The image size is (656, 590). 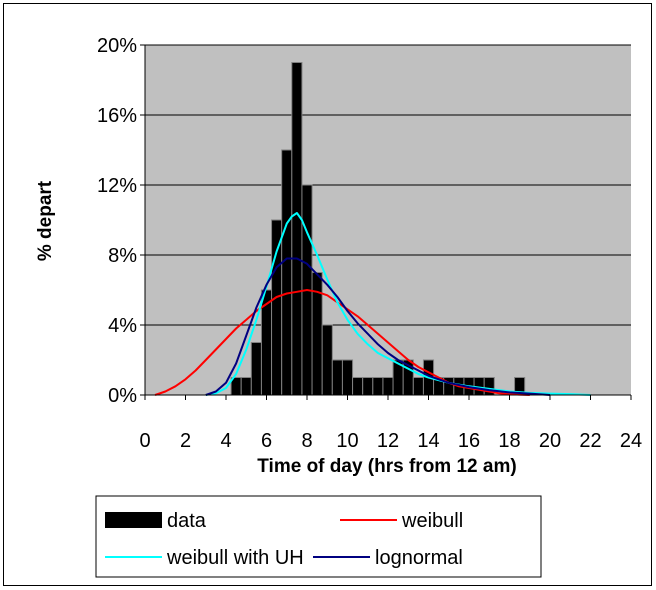 What do you see at coordinates (187, 521) in the screenshot?
I see `legend-label-data: data` at bounding box center [187, 521].